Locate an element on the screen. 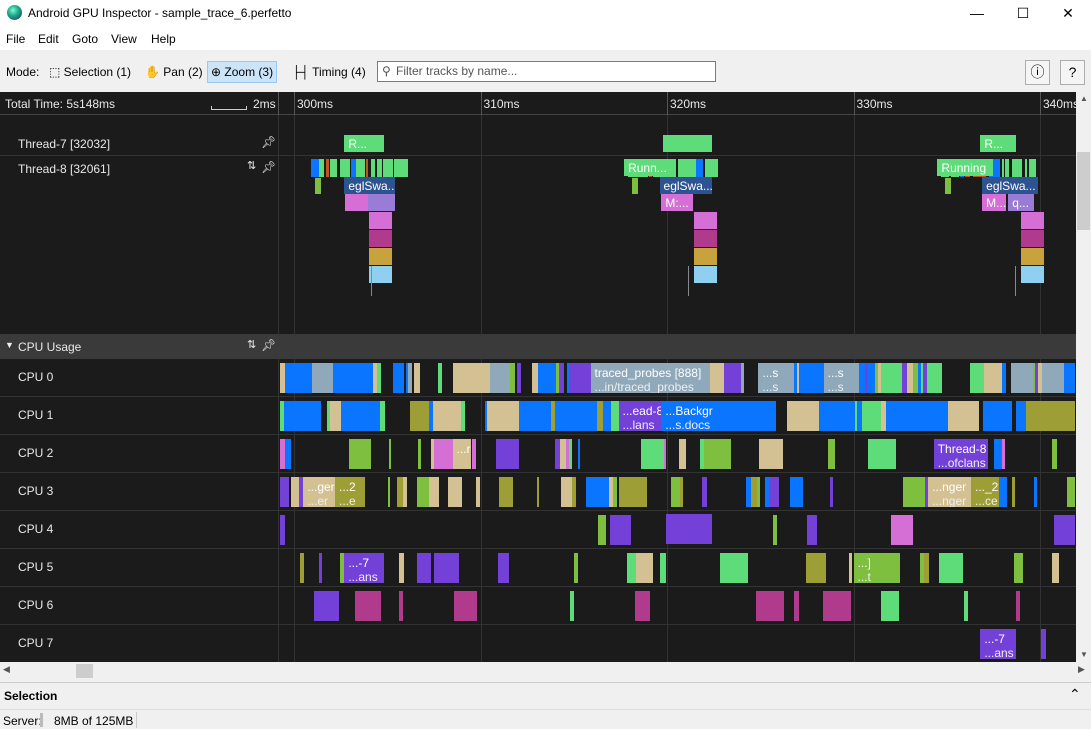 The image size is (1091, 729). menu-help: Help is located at coordinates (163, 39).